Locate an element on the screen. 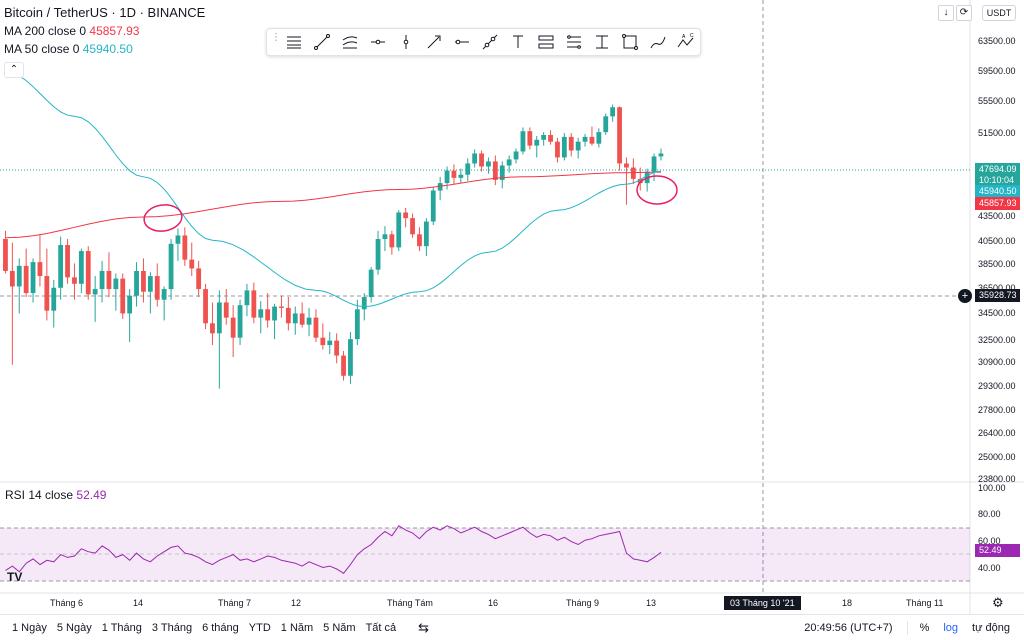 This screenshot has height=640, width=1024. clock-time: 20:49:56 (UTC+7) is located at coordinates (848, 628).